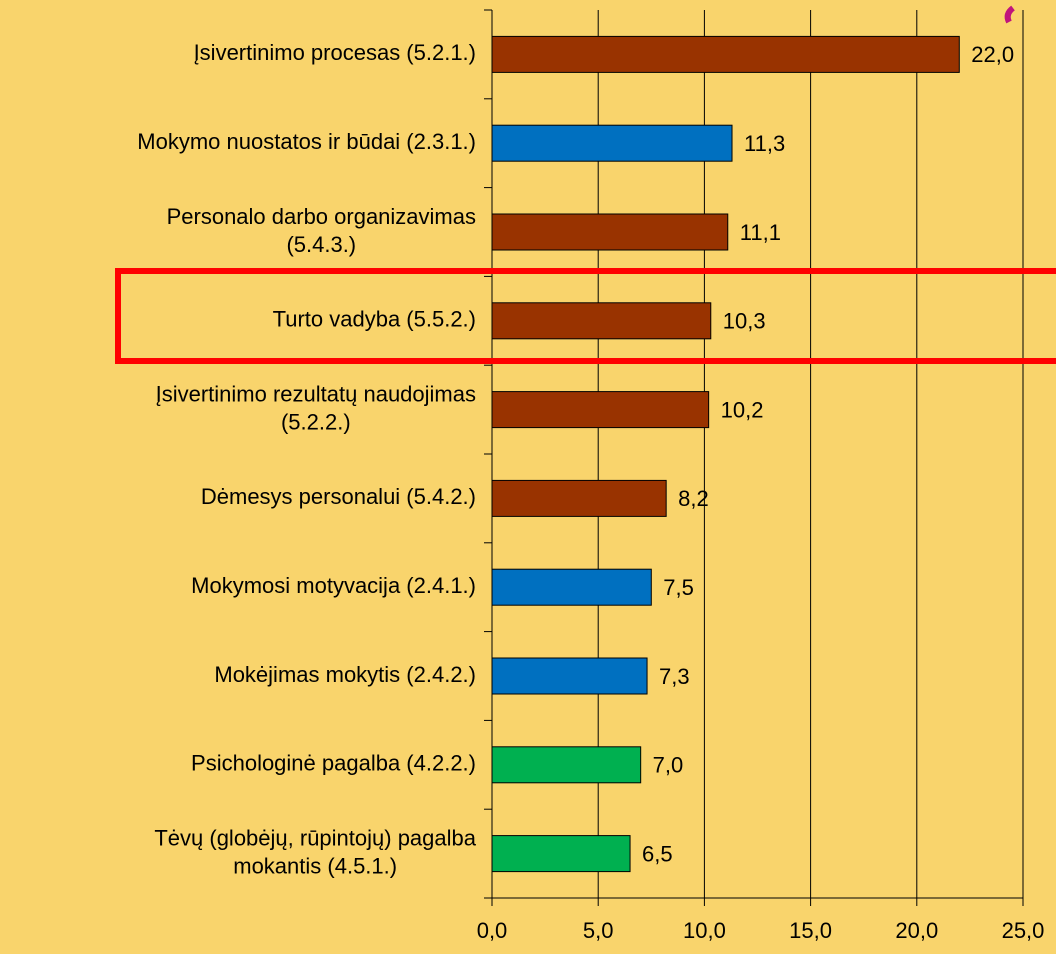  What do you see at coordinates (598, 930) in the screenshot?
I see `x-tick-label: 5,0` at bounding box center [598, 930].